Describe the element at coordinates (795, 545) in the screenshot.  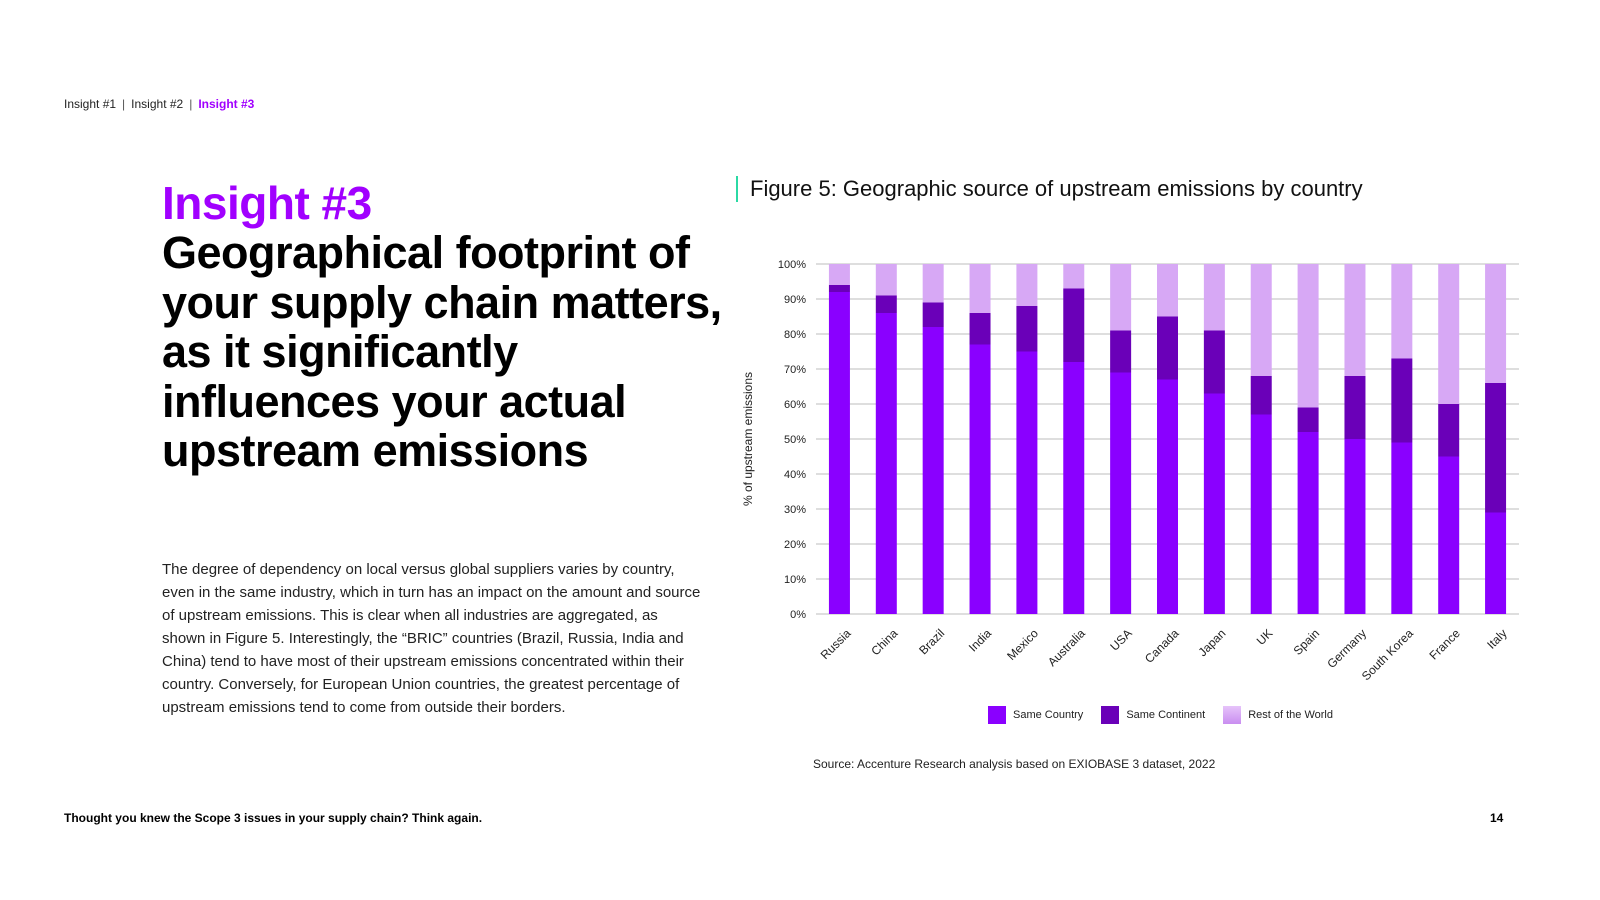
I see `y-tick-label: 20%` at that location.